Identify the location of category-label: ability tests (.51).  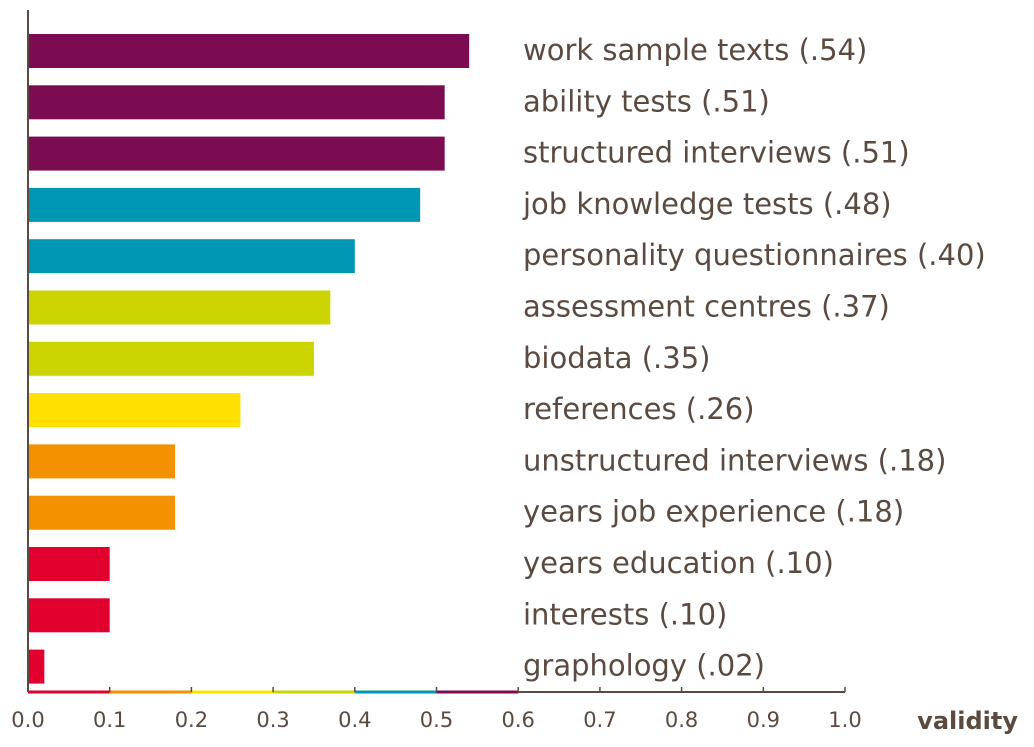
(646, 101).